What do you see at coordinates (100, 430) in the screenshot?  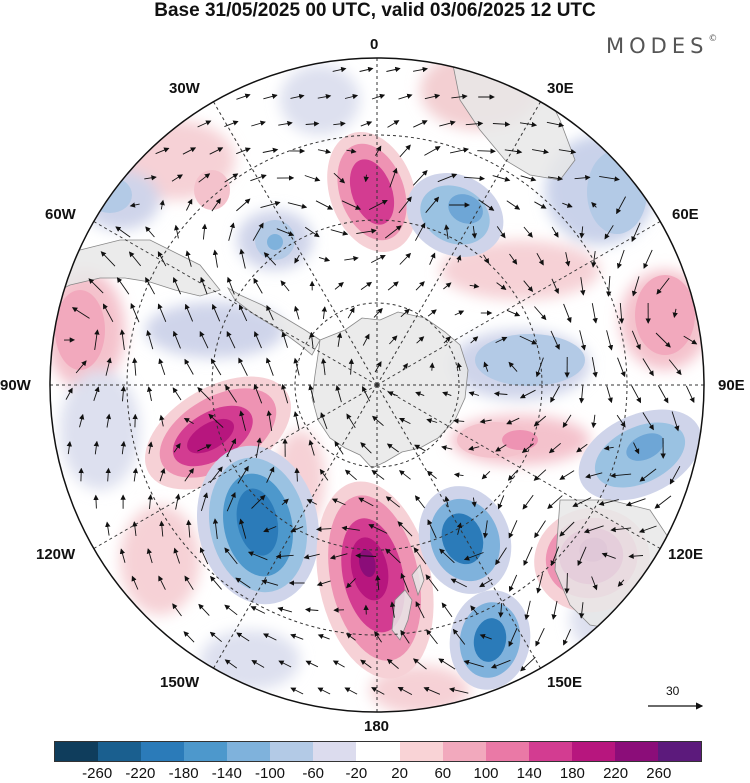 I see `weak-neg-blob` at bounding box center [100, 430].